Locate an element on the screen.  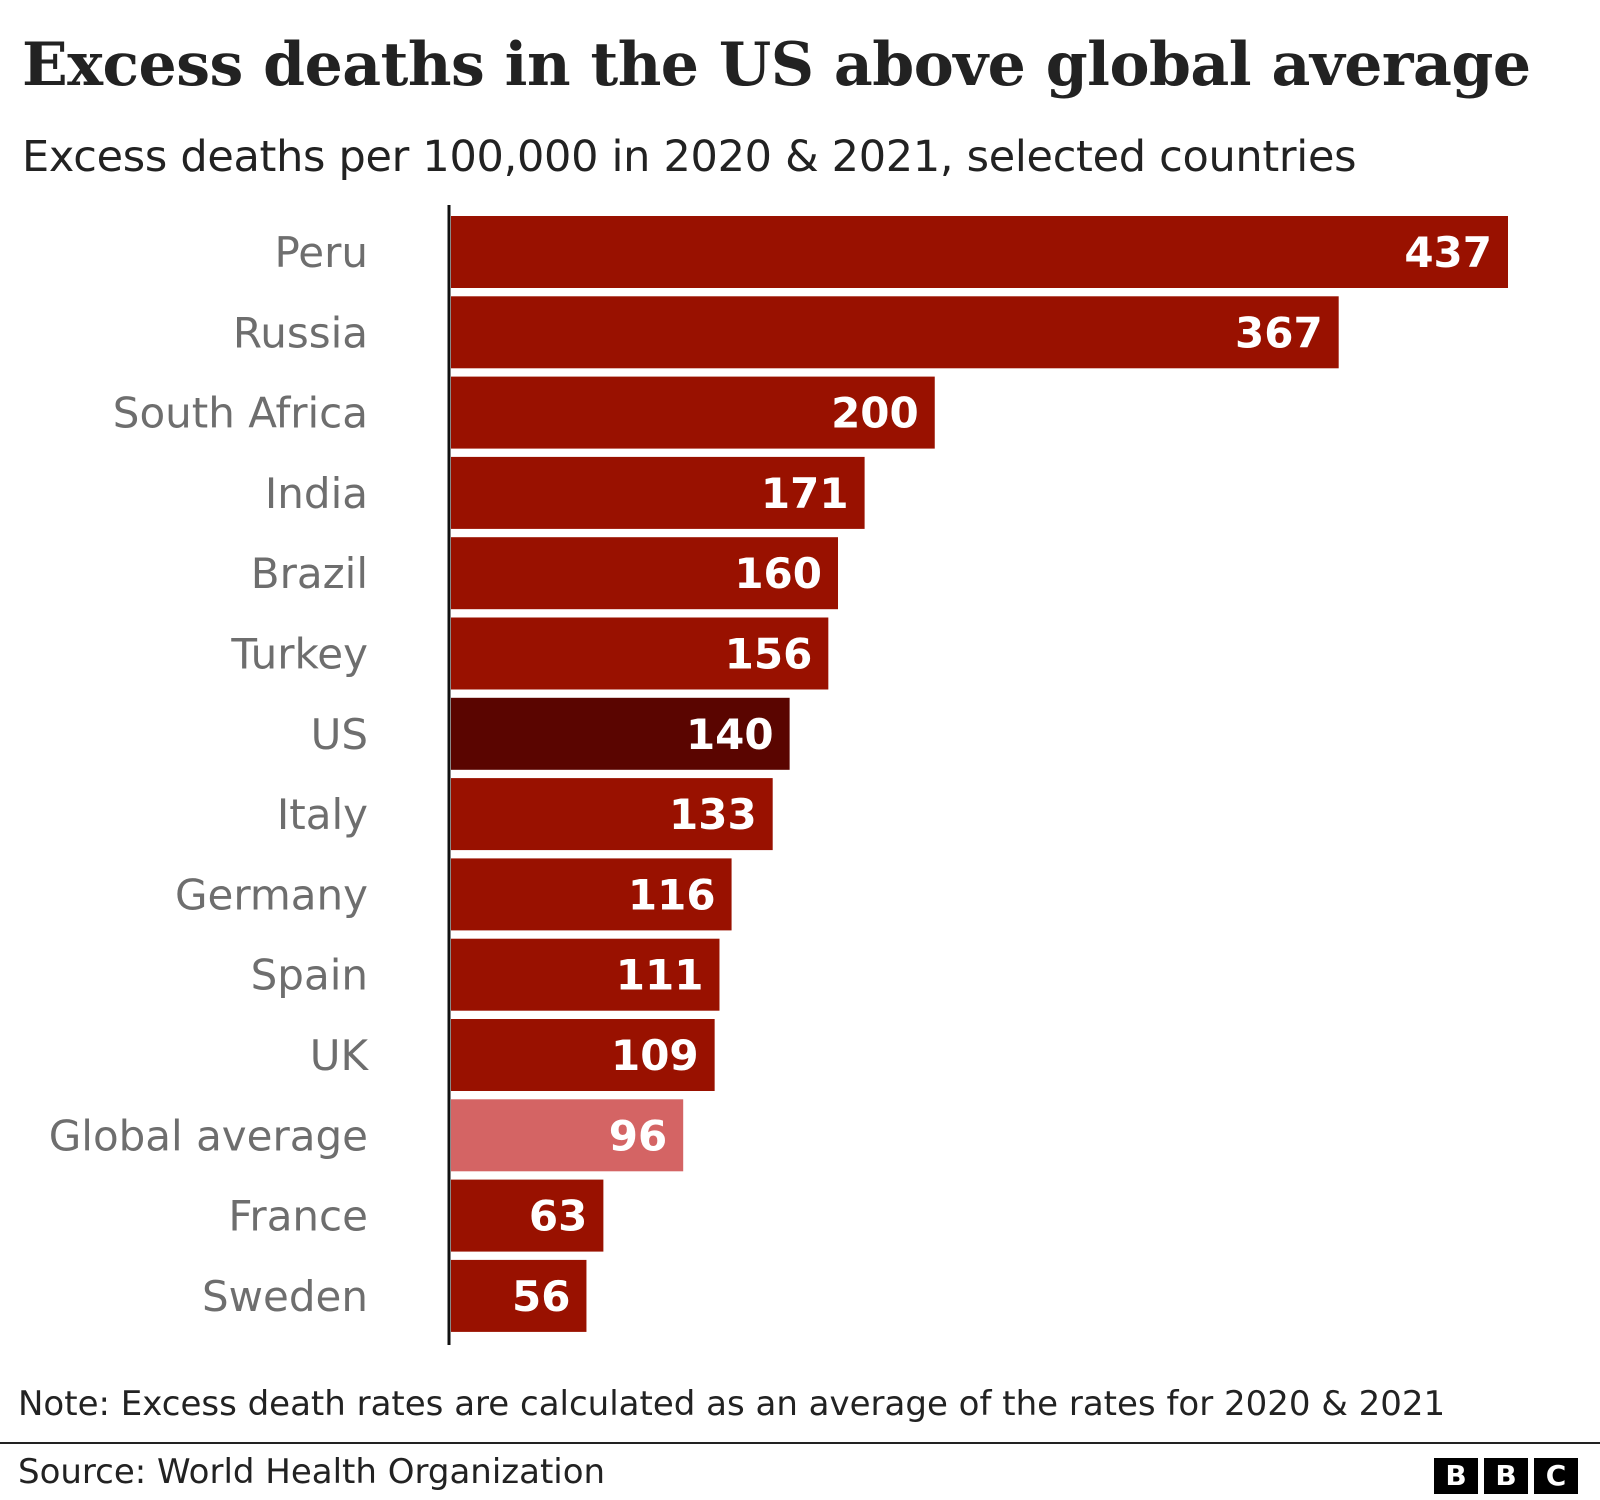
bar-global-average is located at coordinates (567, 1135).